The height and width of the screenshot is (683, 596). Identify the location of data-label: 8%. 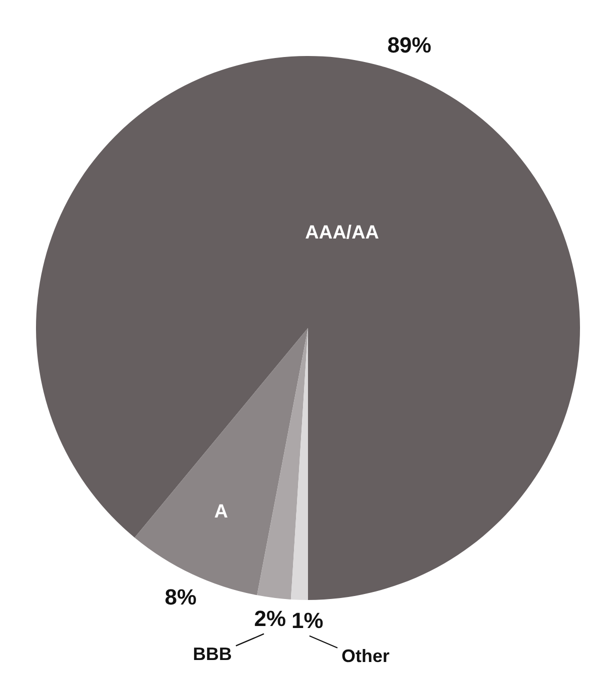
(180, 597).